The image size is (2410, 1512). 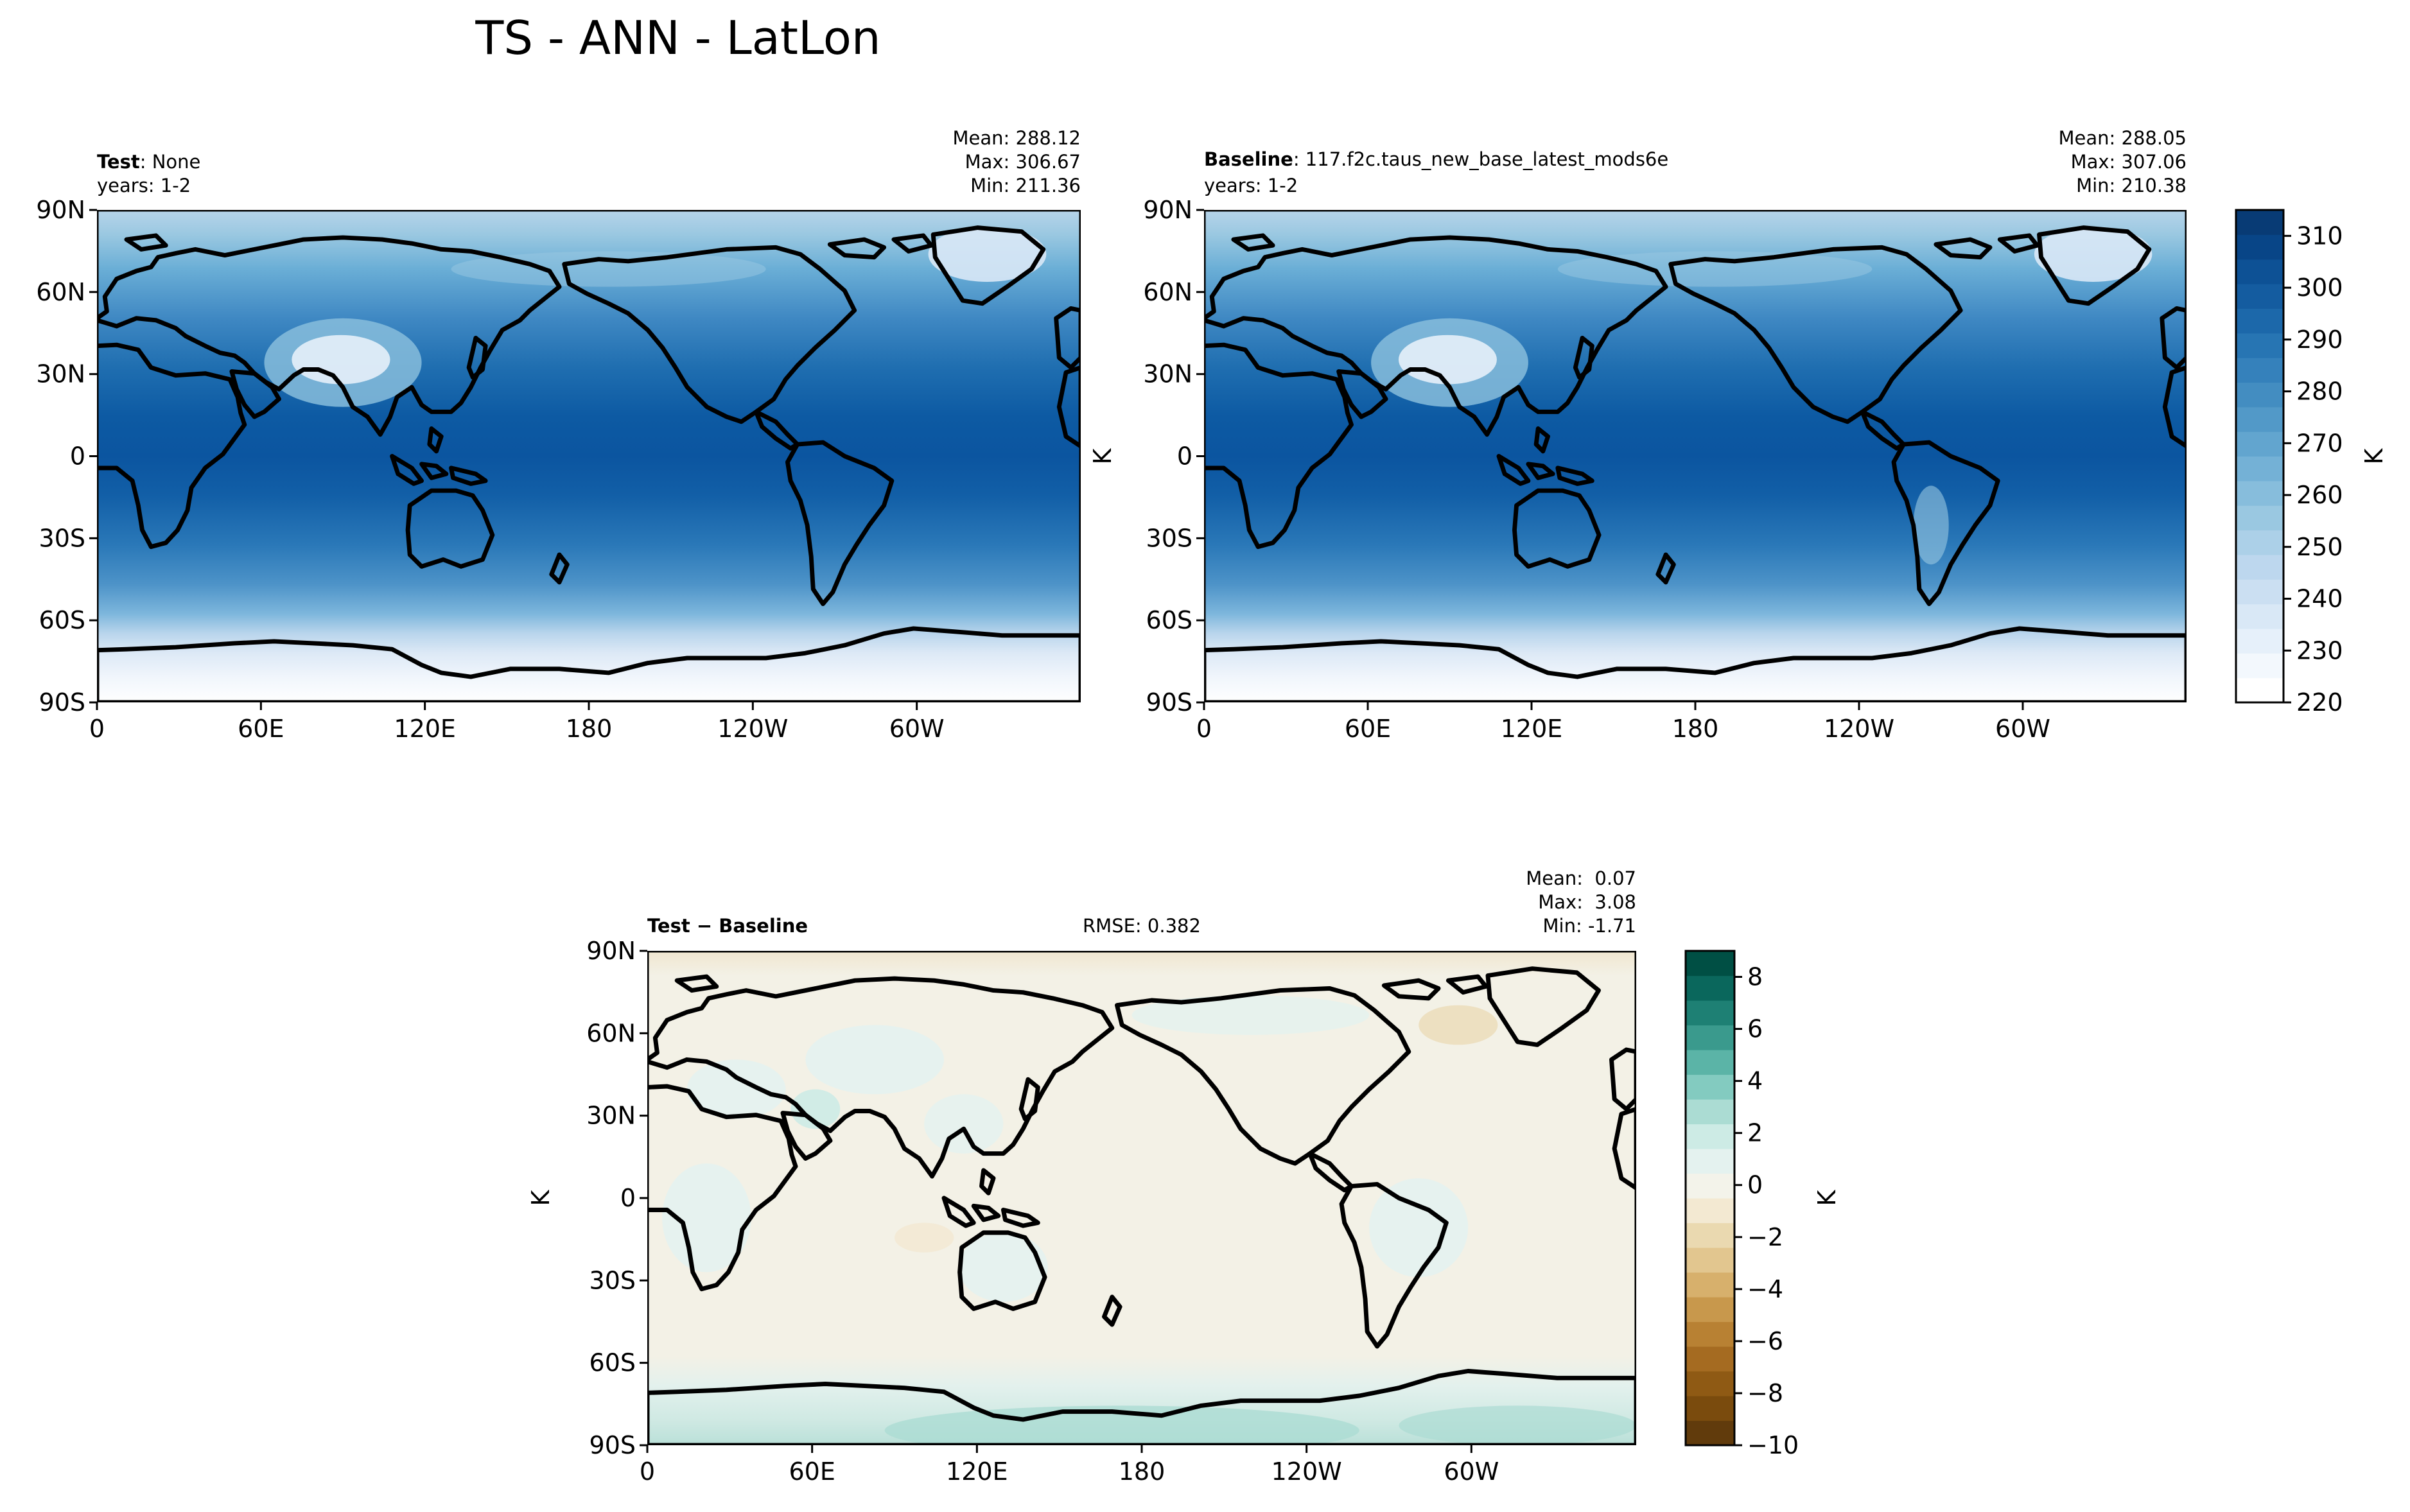 I want to click on map-baseline, so click(x=1696, y=456).